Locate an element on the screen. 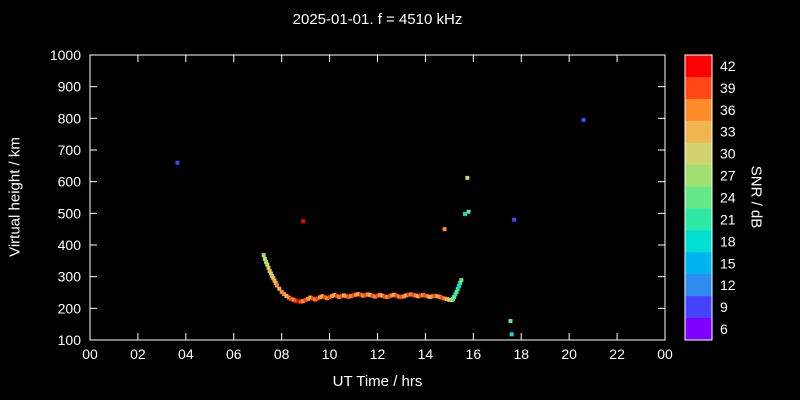 The image size is (800, 400). x-axis-label: UT Time / hrs is located at coordinates (377, 381).